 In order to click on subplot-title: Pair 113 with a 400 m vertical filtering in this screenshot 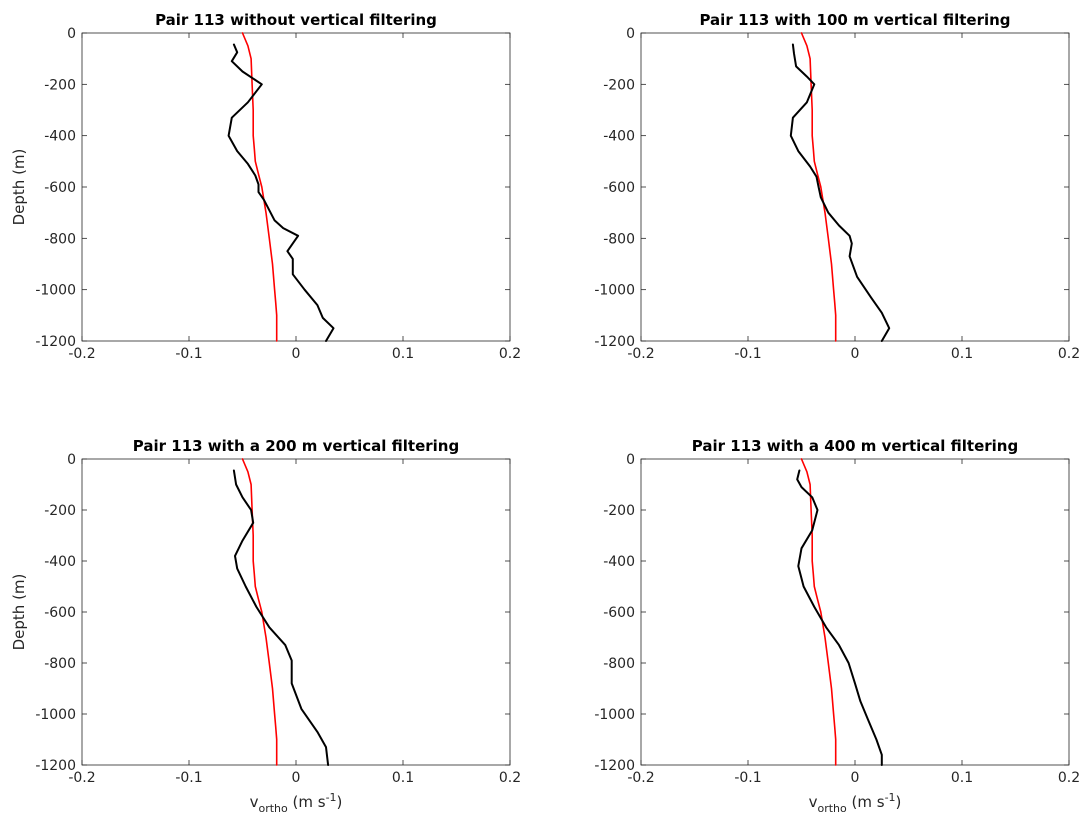, I will do `click(855, 446)`.